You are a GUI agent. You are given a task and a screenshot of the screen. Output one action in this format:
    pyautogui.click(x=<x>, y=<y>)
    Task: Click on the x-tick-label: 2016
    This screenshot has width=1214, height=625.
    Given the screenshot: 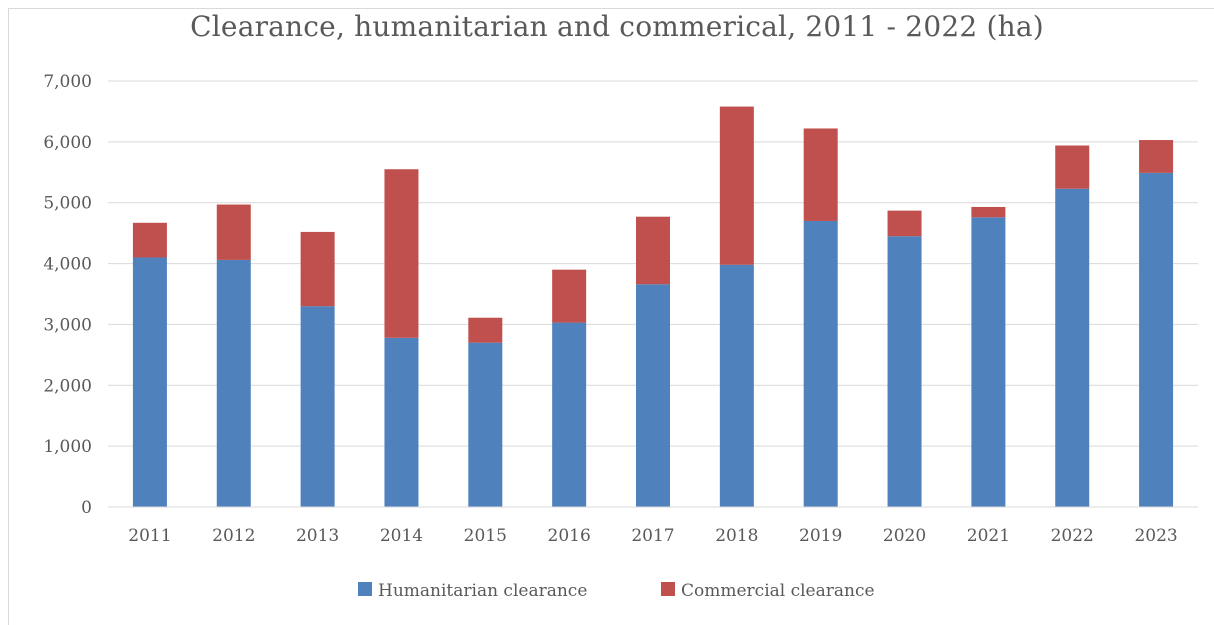 What is the action you would take?
    pyautogui.click(x=569, y=536)
    